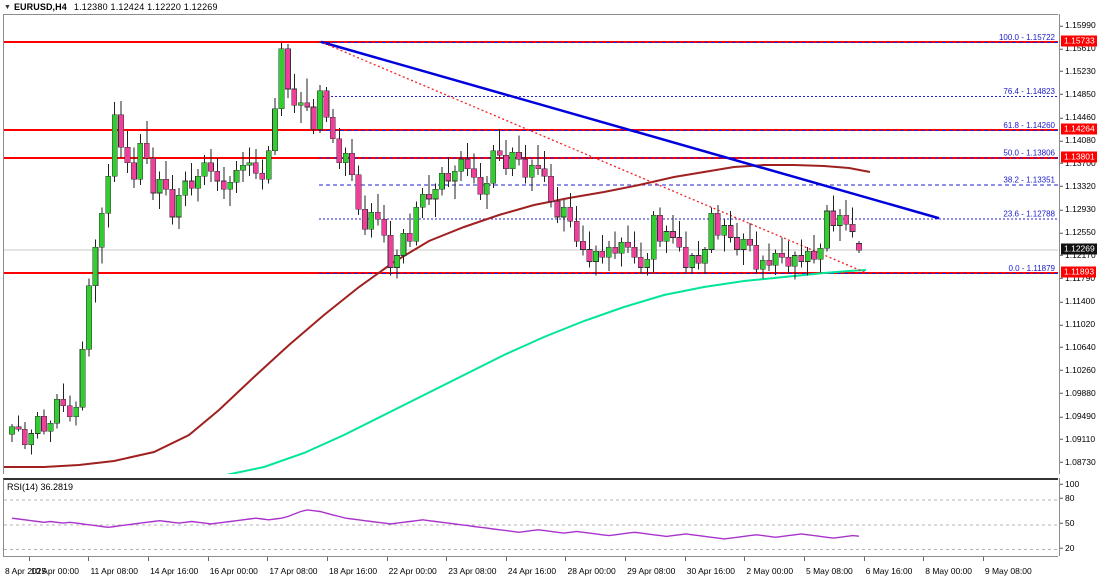  I want to click on current-price-badge: 1.12269, so click(1079, 249).